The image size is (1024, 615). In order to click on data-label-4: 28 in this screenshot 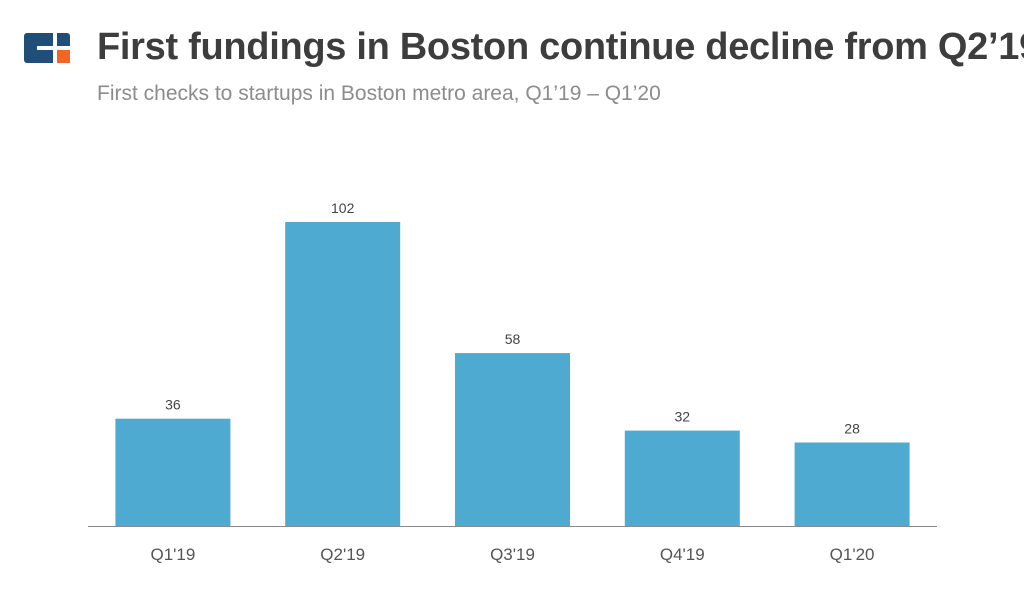, I will do `click(852, 429)`.